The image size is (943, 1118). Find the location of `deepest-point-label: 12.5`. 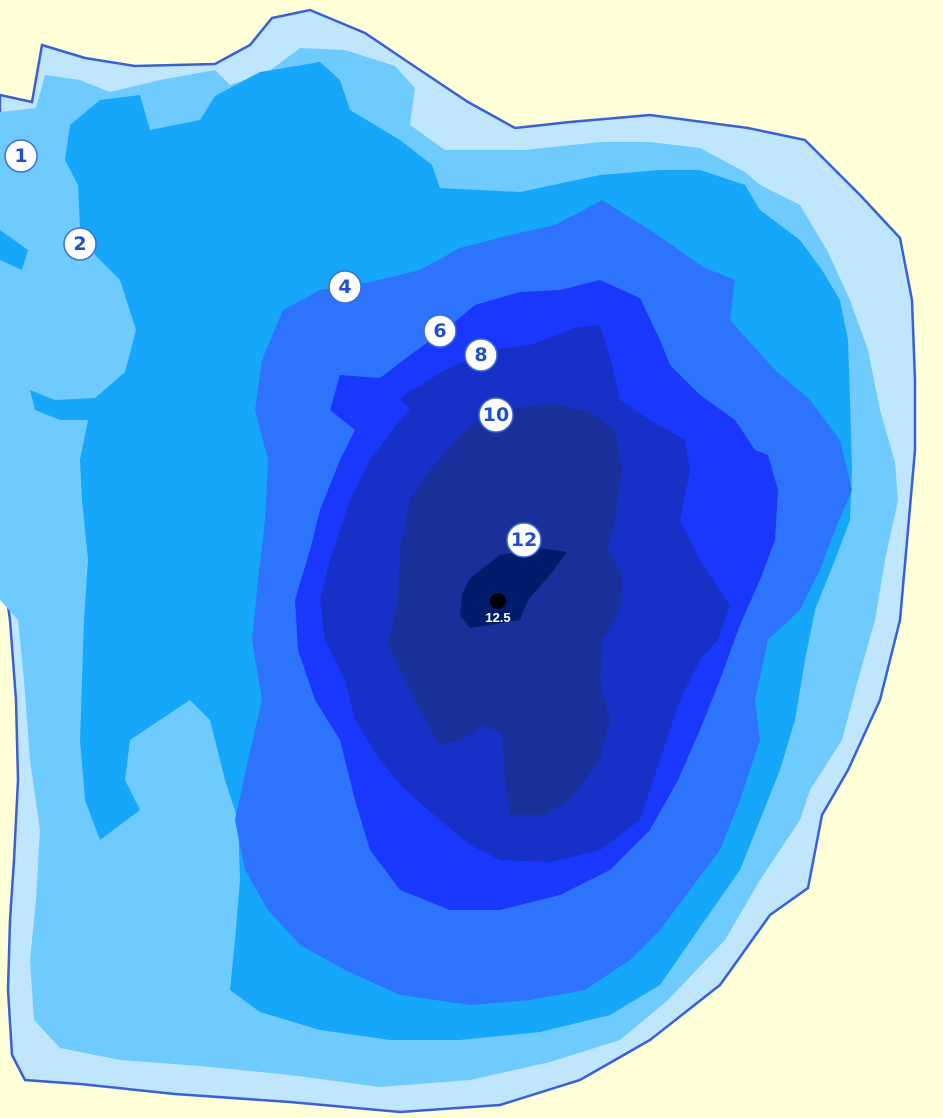

deepest-point-label: 12.5 is located at coordinates (497, 617).